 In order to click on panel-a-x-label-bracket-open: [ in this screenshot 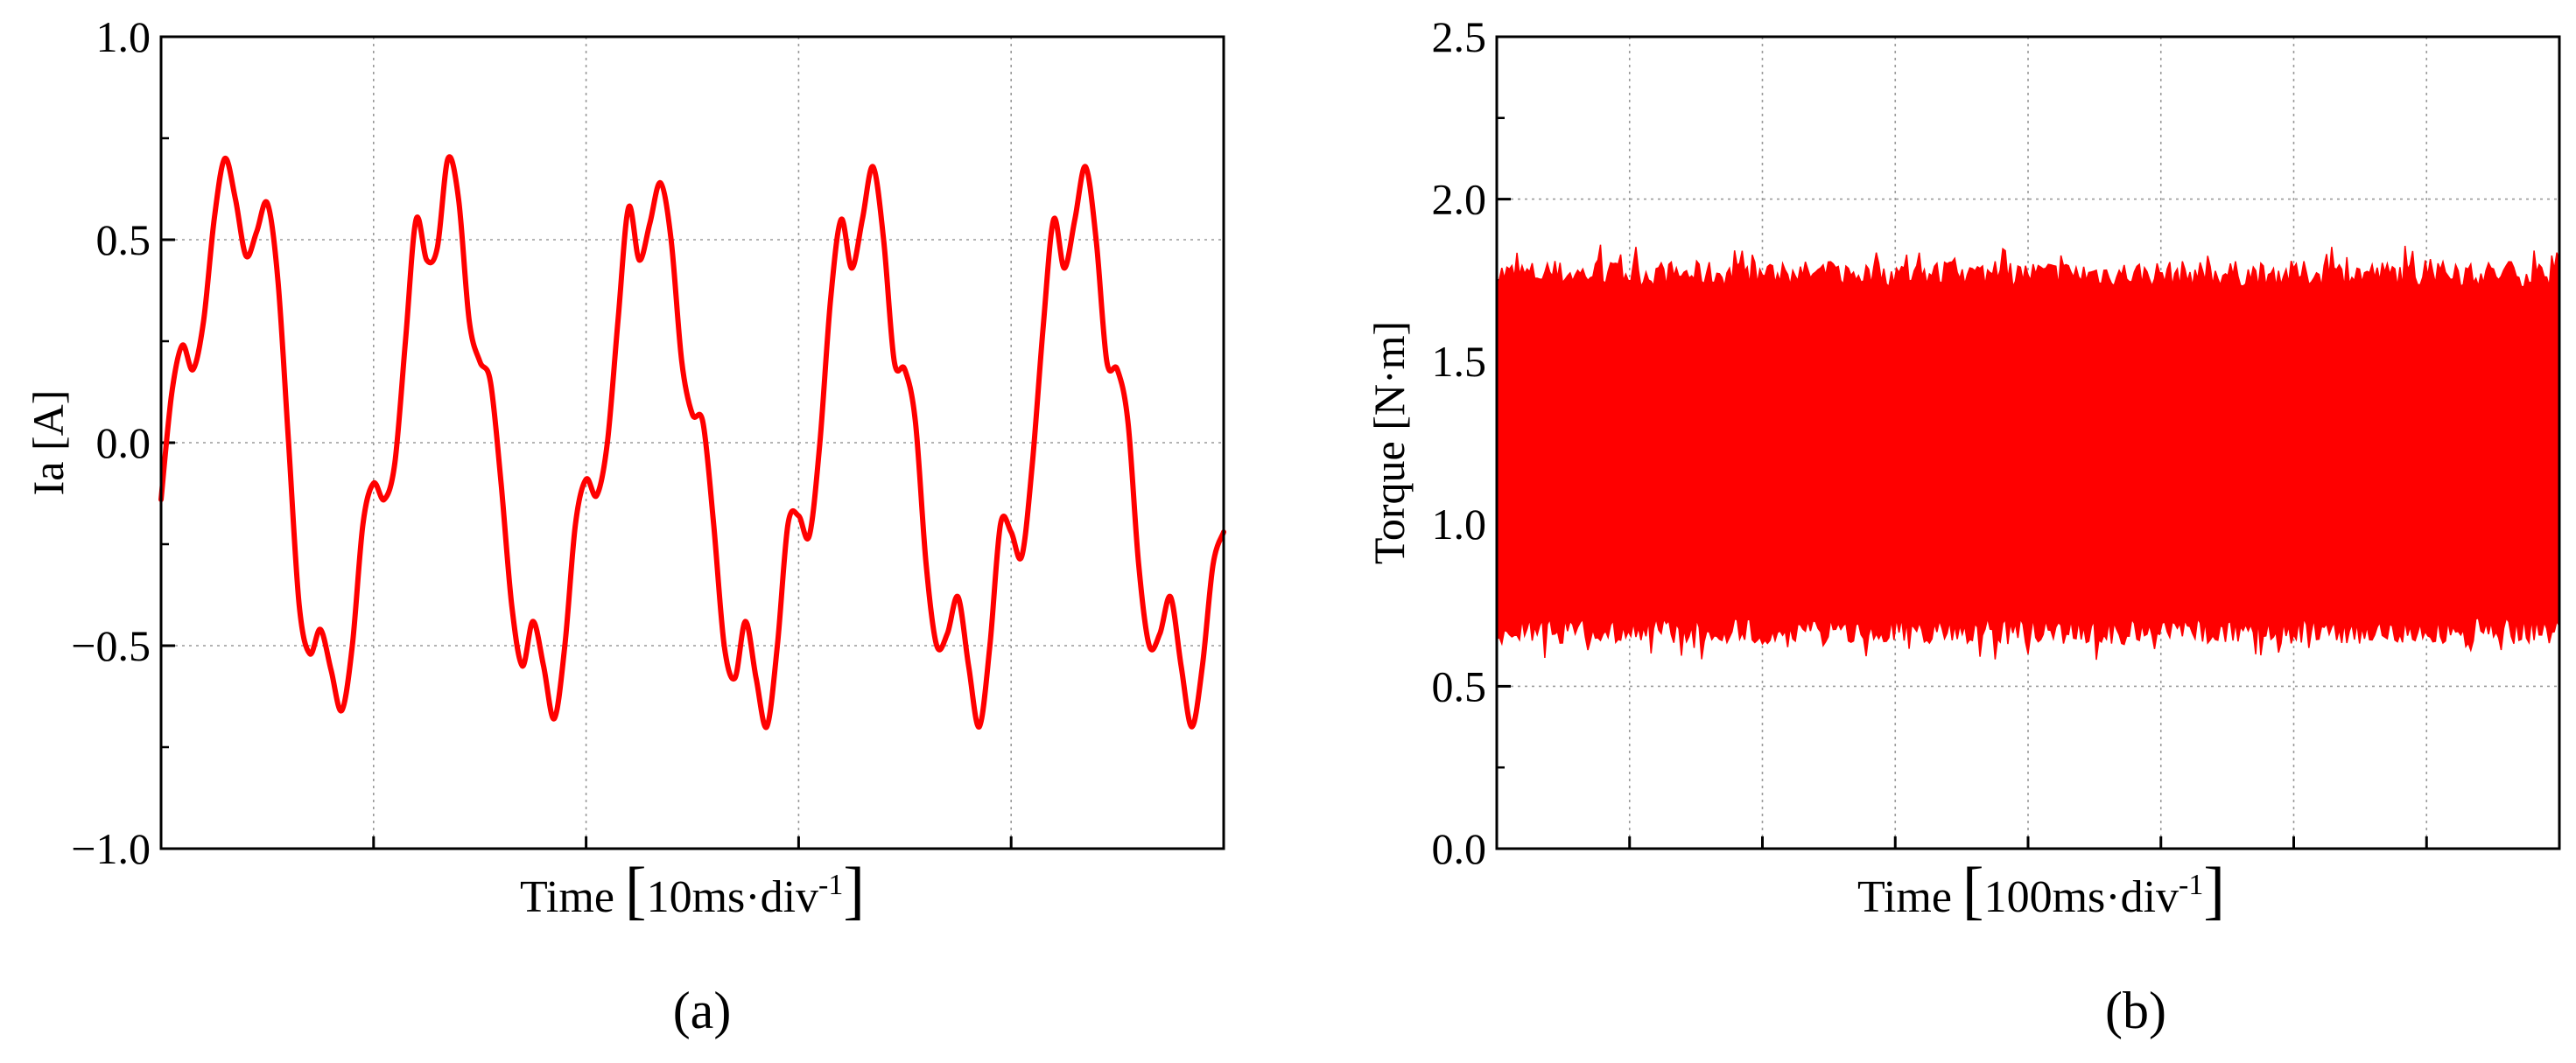, I will do `click(636, 891)`.